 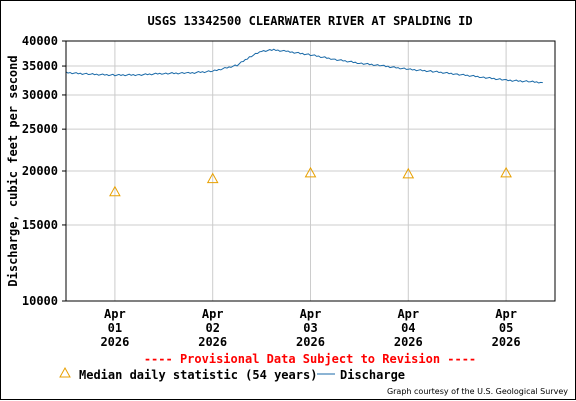 I want to click on y-tick-label: 20000, so click(x=40, y=171).